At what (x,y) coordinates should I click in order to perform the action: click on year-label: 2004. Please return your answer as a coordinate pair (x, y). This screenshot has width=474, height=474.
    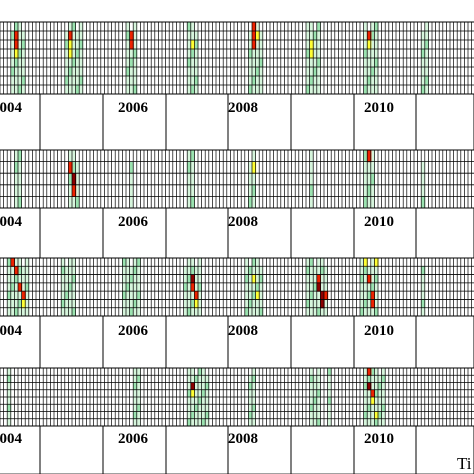
    Looking at the image, I should click on (11, 222).